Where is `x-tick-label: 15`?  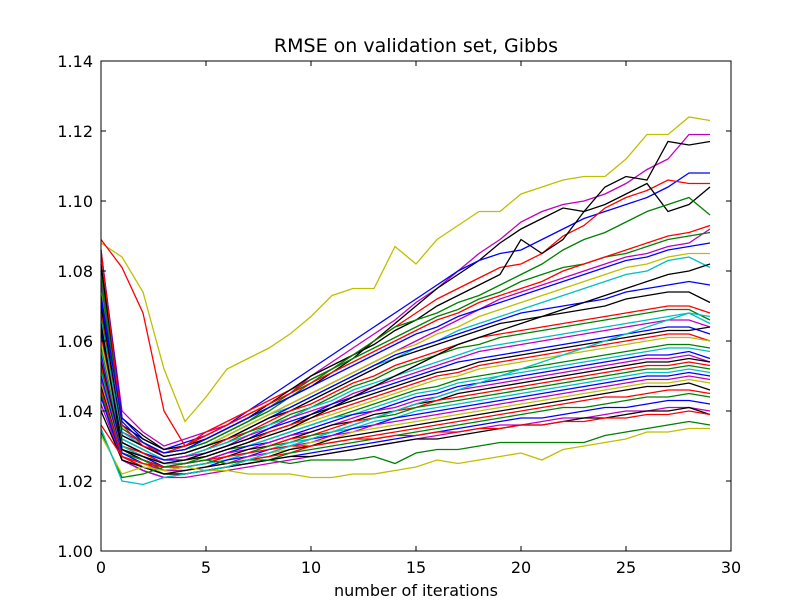
x-tick-label: 15 is located at coordinates (416, 567).